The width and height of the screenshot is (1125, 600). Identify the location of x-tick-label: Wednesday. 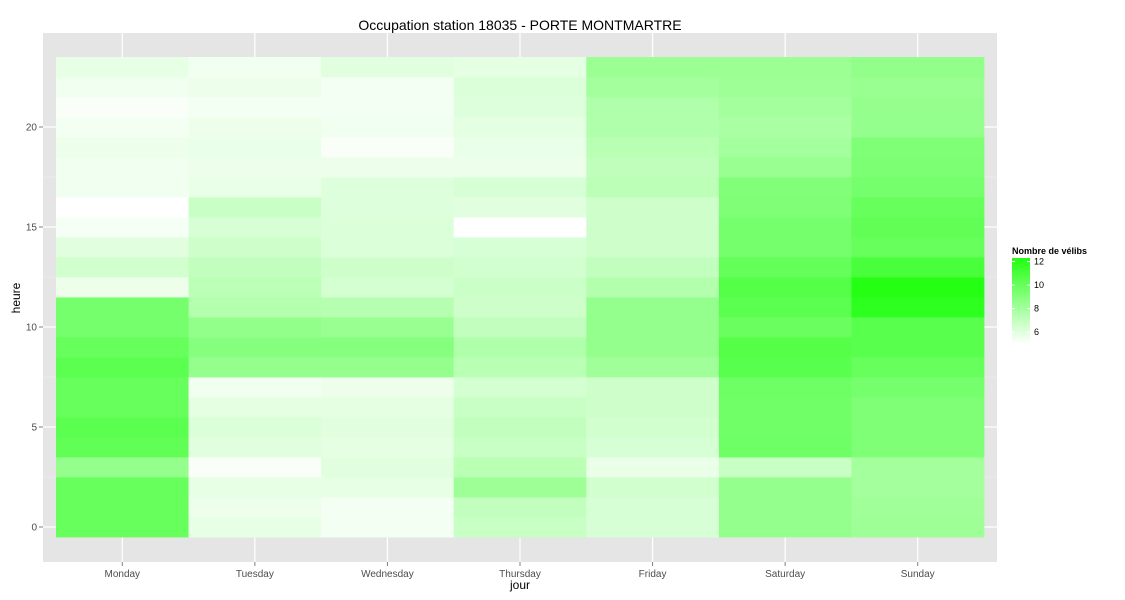
(387, 574).